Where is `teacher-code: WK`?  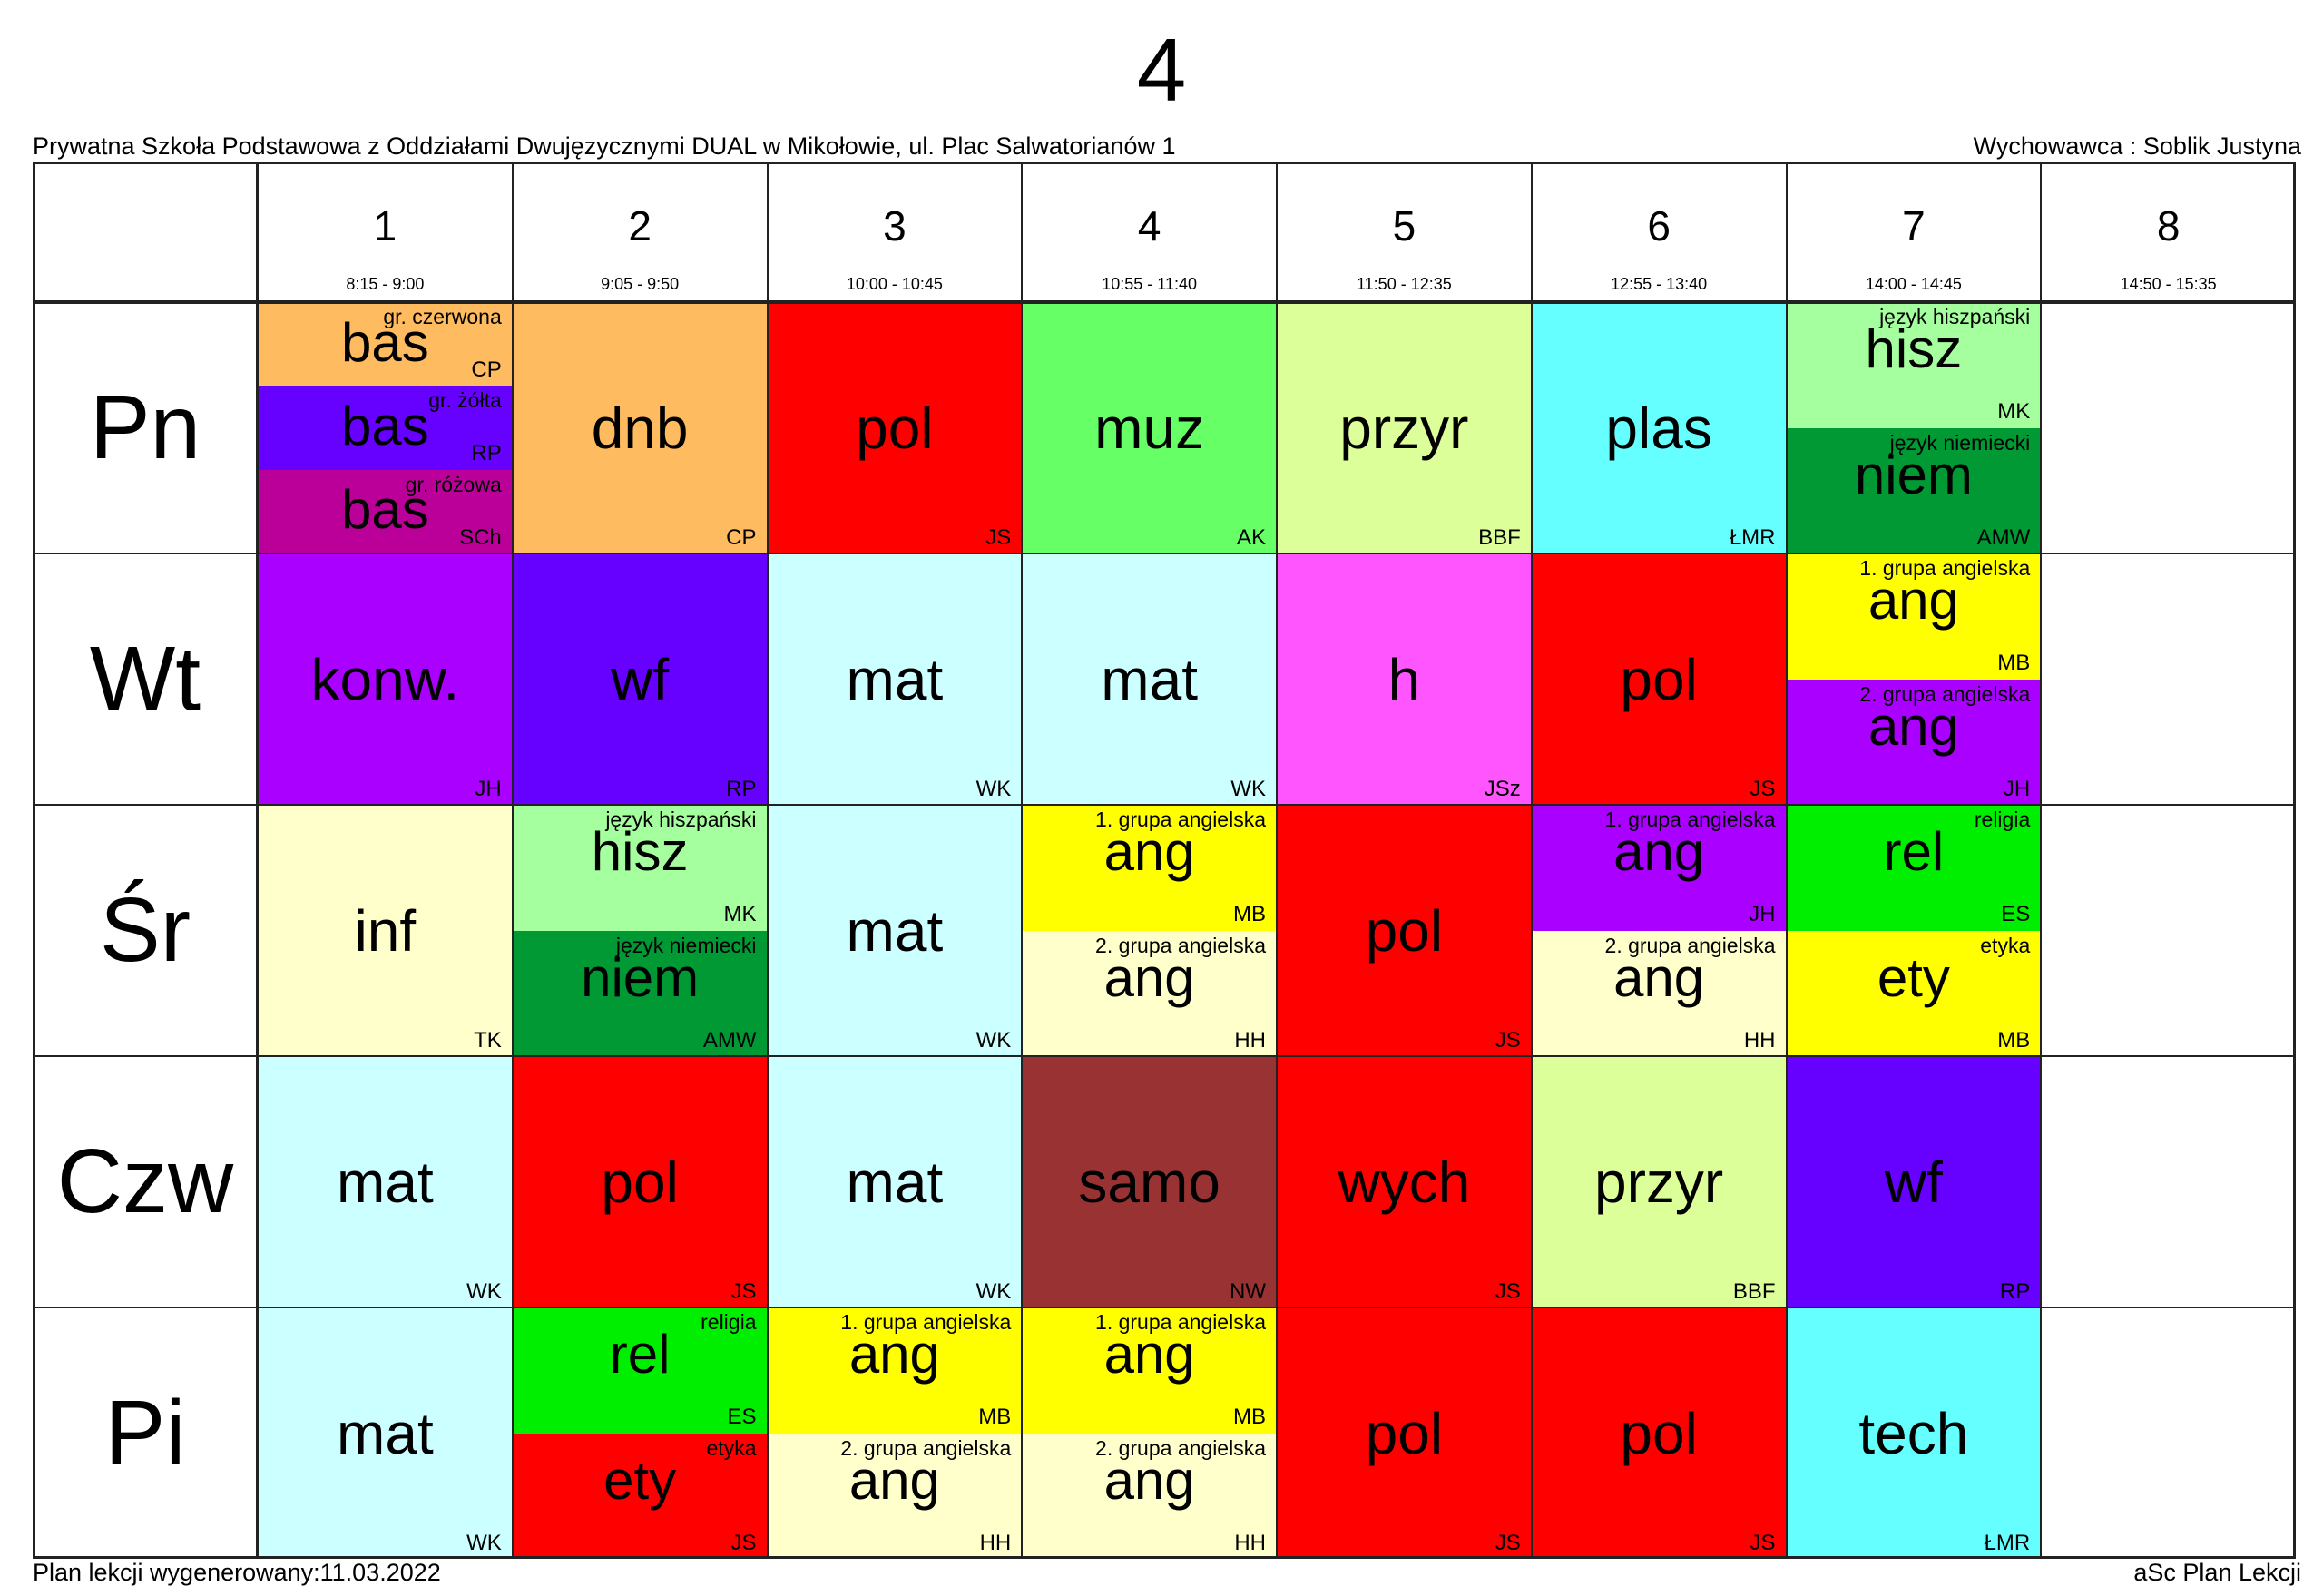 teacher-code: WK is located at coordinates (994, 1040).